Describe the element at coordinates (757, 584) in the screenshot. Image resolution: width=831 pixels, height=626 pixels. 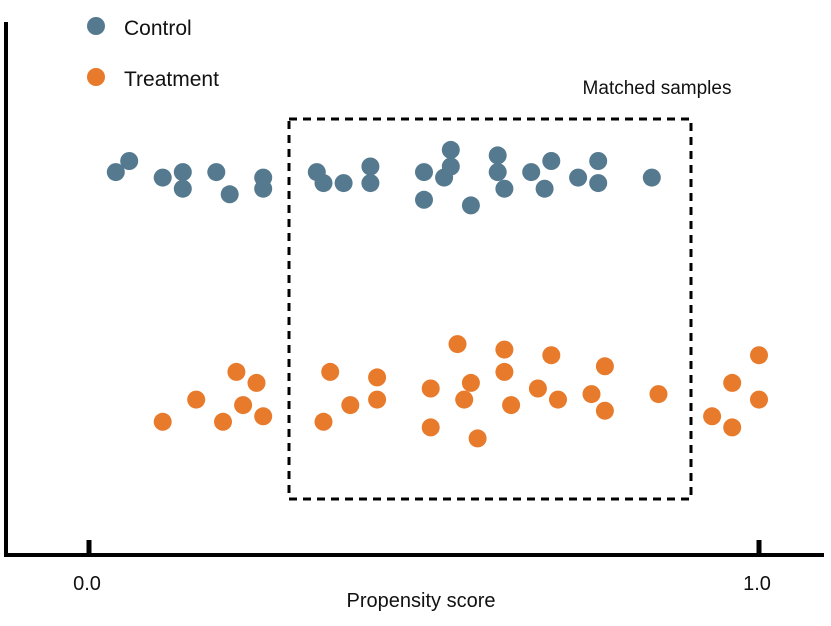
I see `x-tick-label-1: 1.0` at that location.